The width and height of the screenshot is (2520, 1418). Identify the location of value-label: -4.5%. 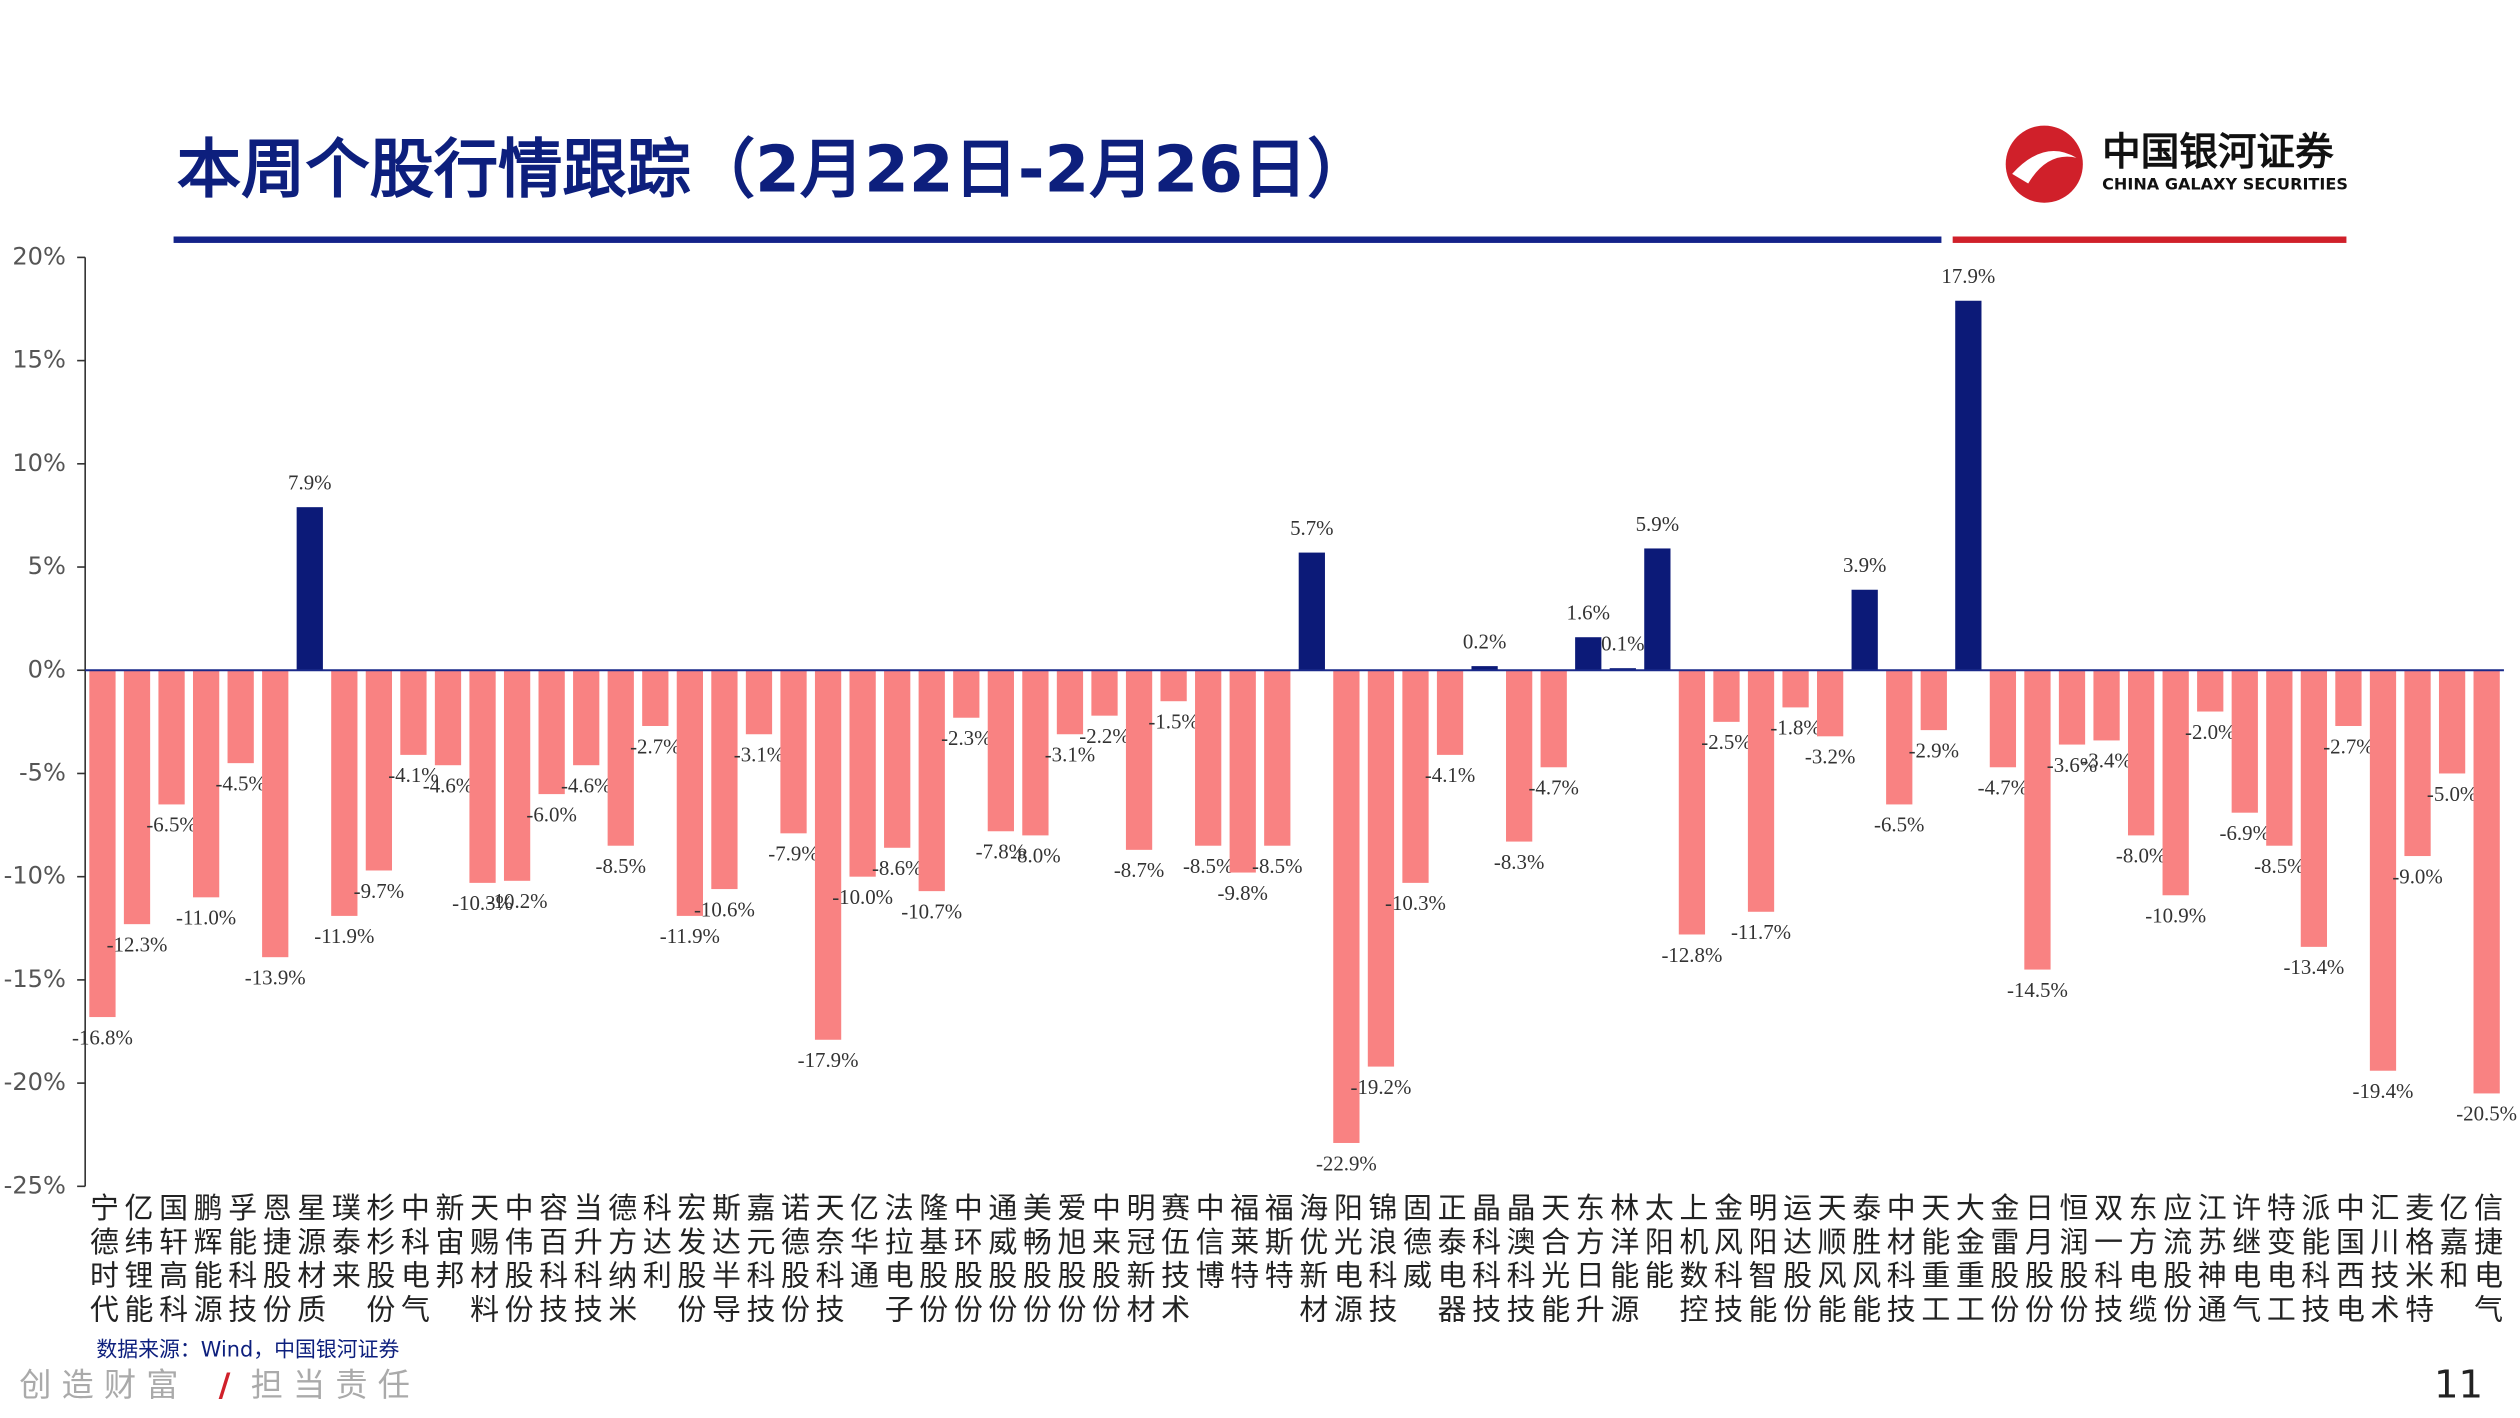
(240, 783).